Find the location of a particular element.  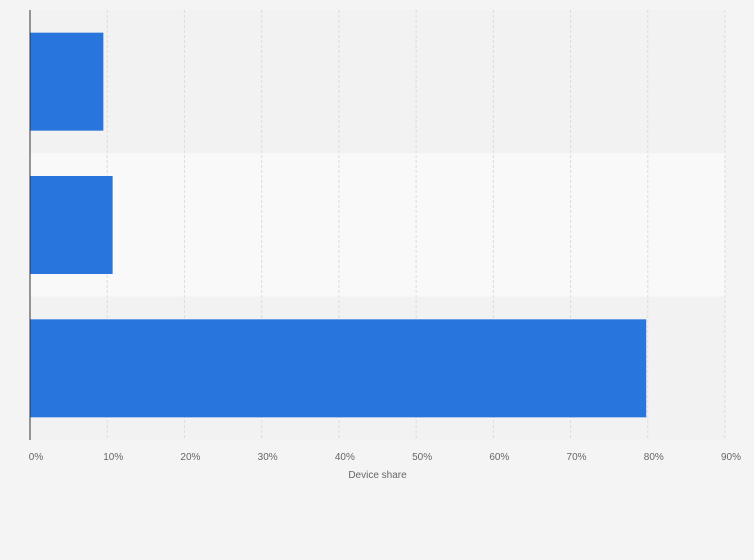

x-tick-label: 90% is located at coordinates (731, 457).